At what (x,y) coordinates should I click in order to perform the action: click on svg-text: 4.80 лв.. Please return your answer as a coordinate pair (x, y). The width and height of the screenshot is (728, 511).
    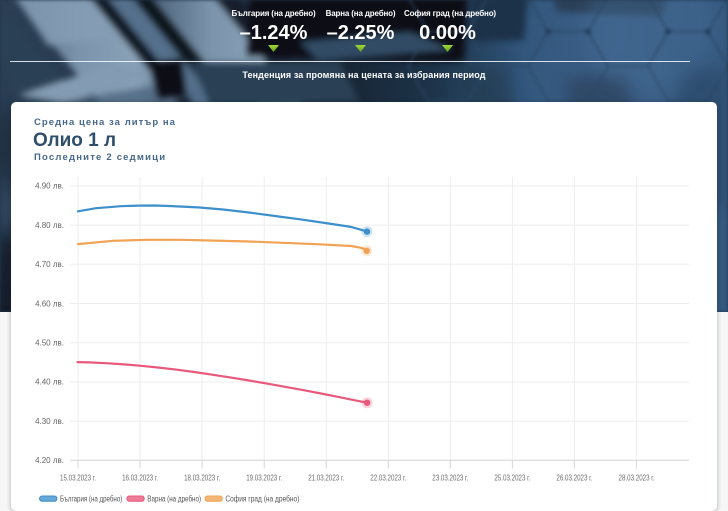
    Looking at the image, I should click on (49, 225).